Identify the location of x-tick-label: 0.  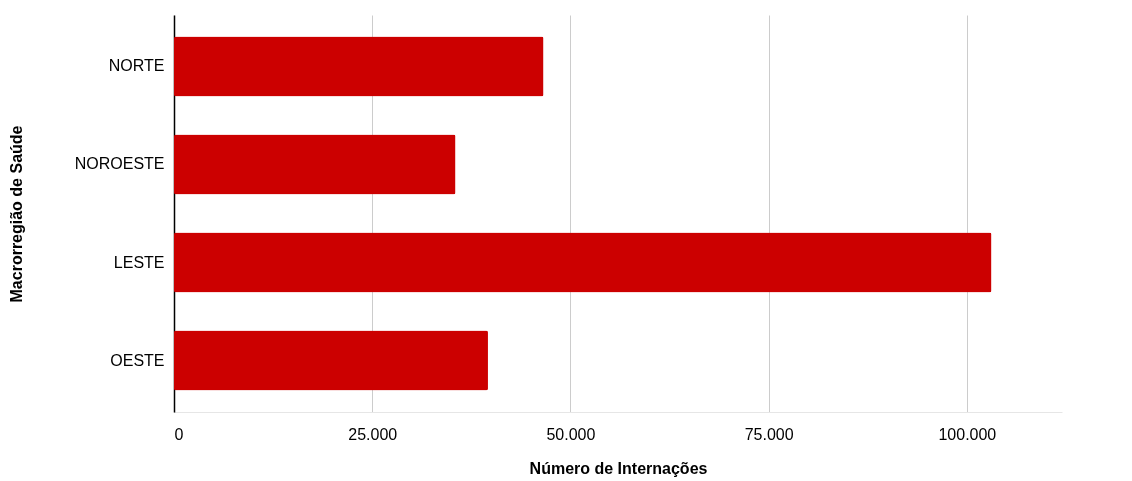
(179, 434).